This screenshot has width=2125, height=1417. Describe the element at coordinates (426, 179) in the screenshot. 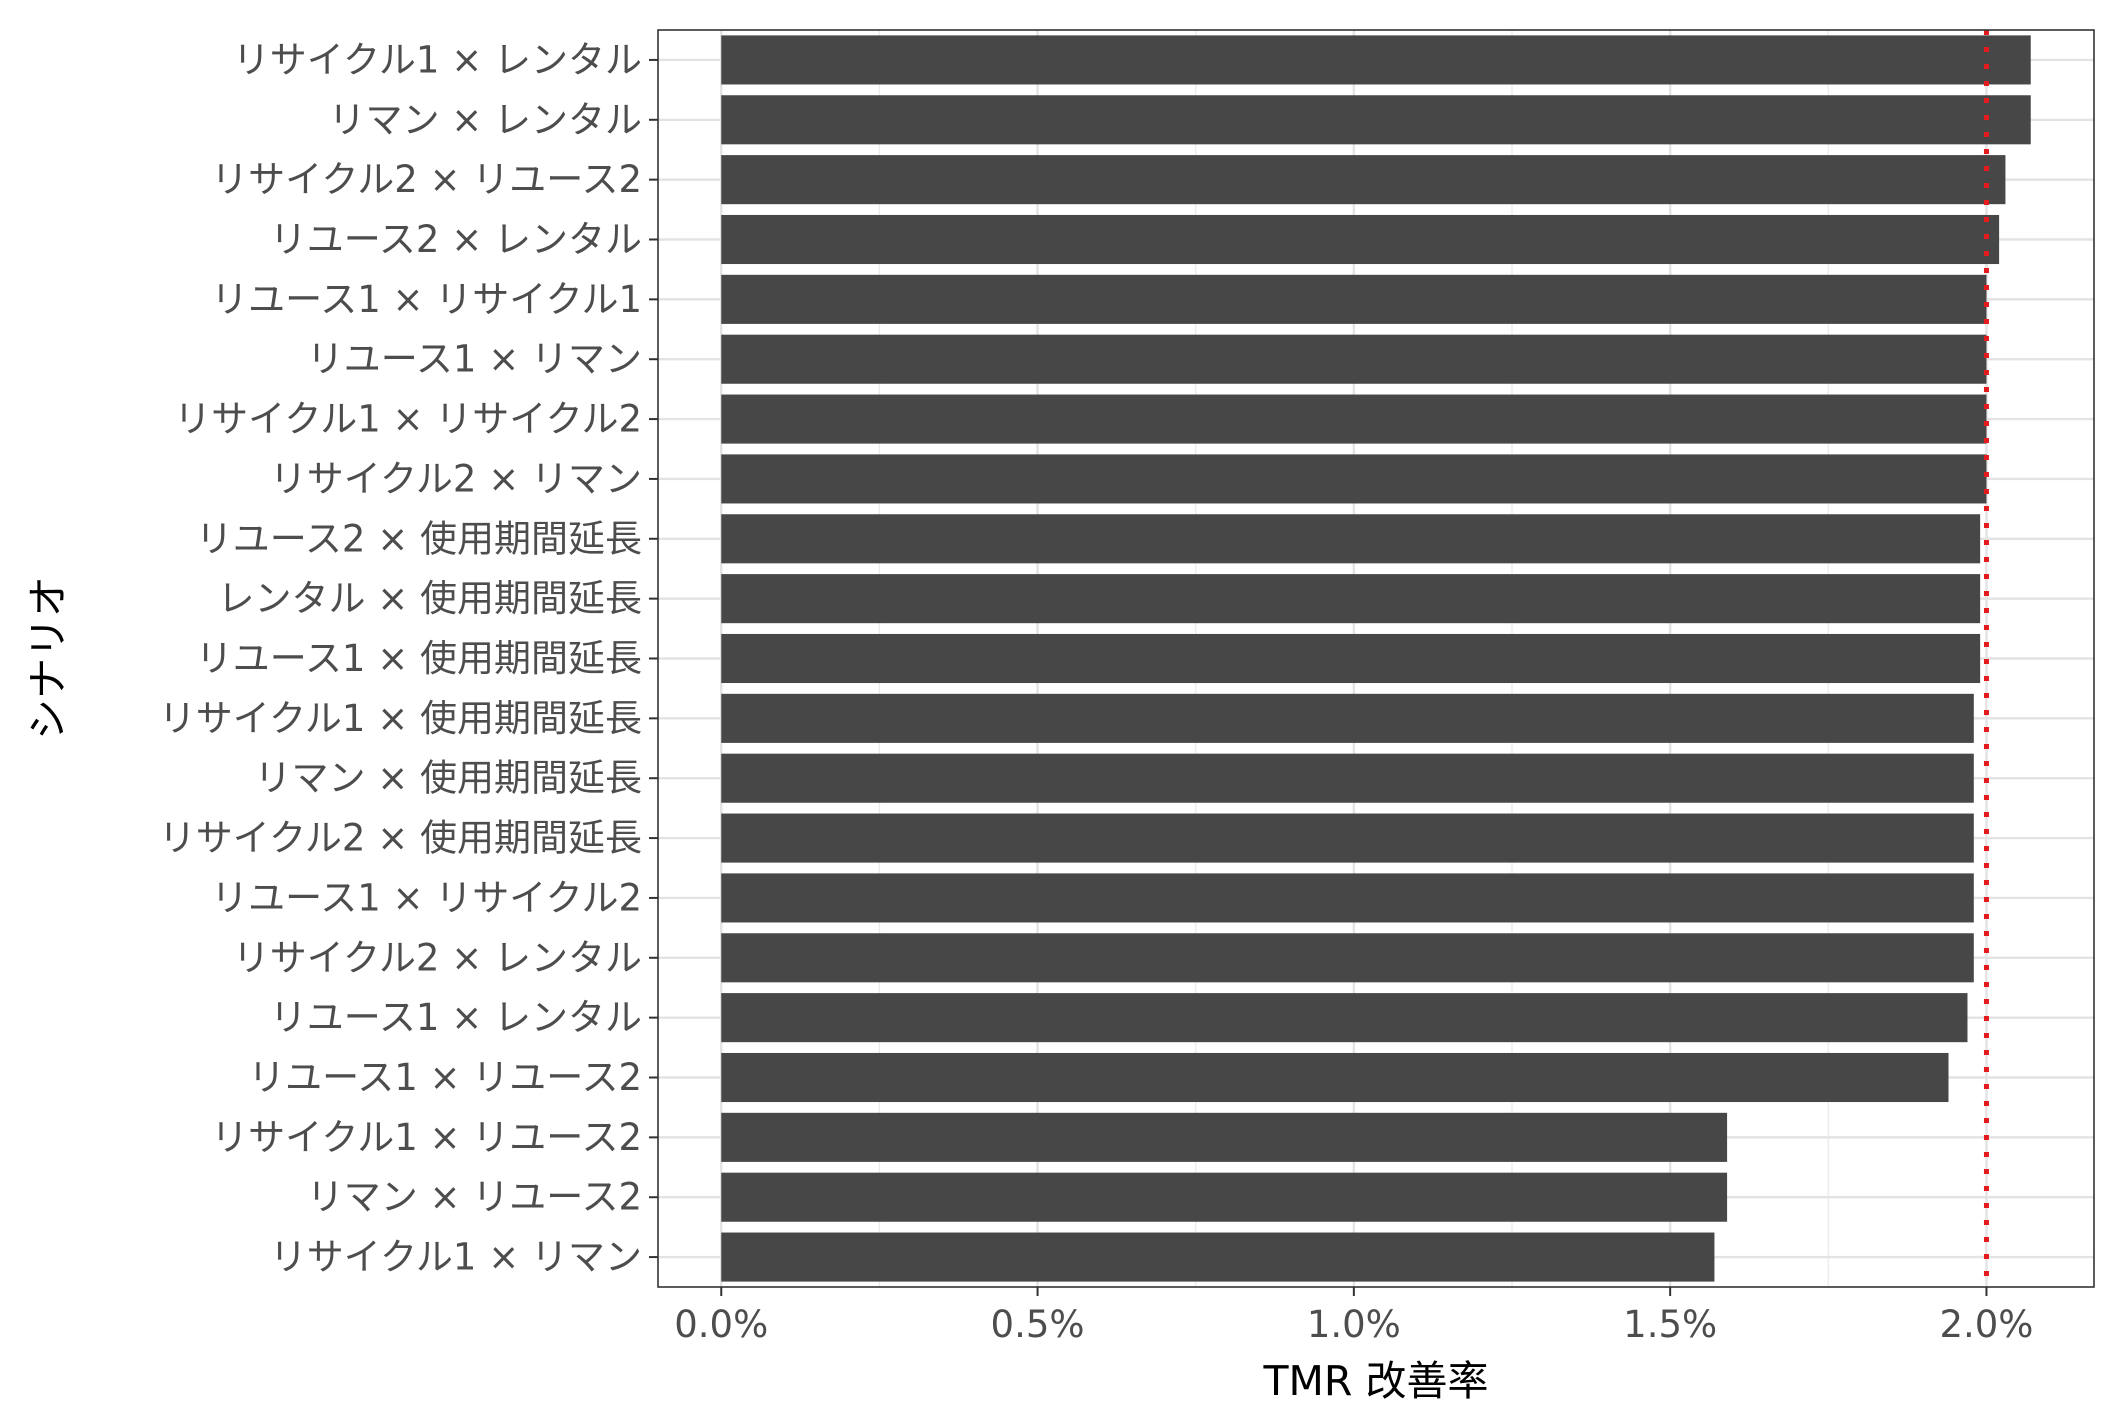

I see `y-tick-label: リサイクル2 × リユース2` at that location.